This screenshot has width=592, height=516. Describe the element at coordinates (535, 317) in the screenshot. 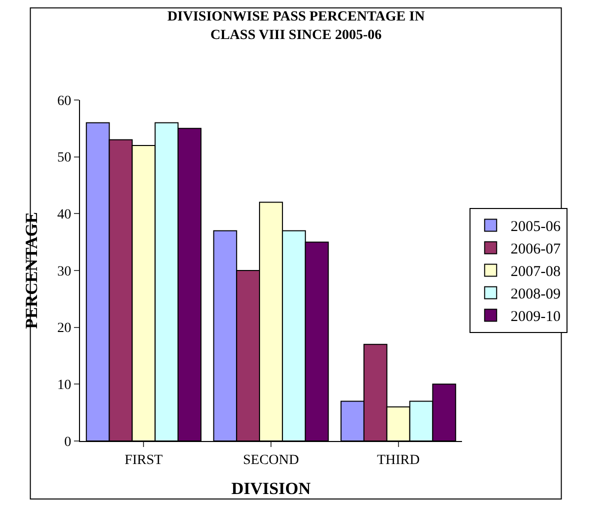

I see `legend-label: 2009-10` at that location.